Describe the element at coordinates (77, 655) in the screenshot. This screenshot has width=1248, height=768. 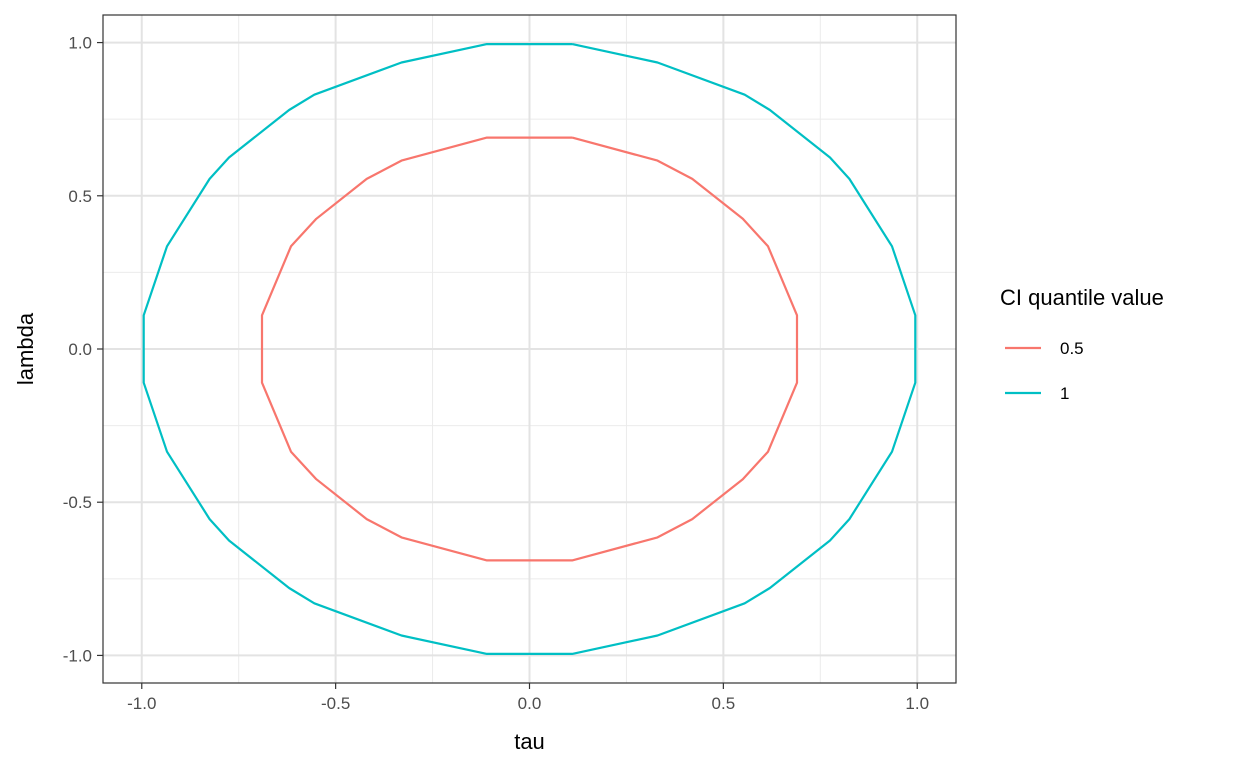
I see `y-tick-label: -1.0` at that location.